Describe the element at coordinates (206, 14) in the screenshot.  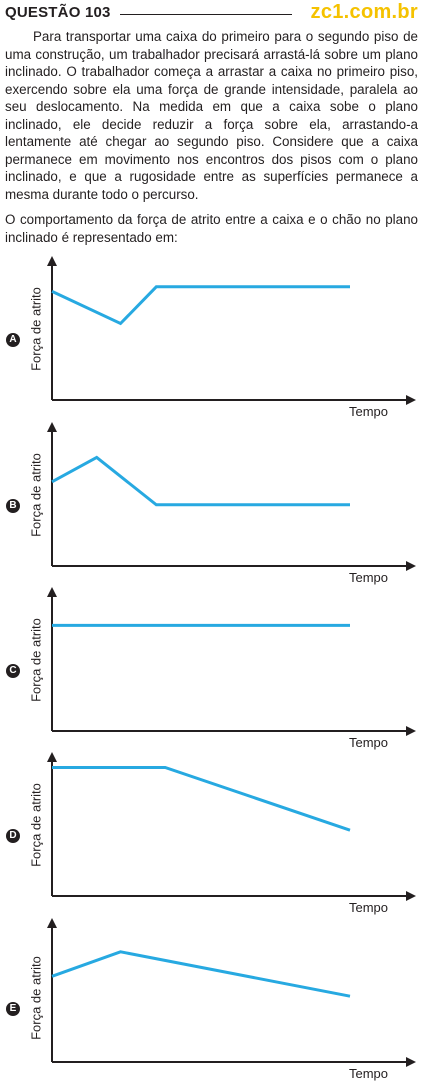
I see `header-rule` at that location.